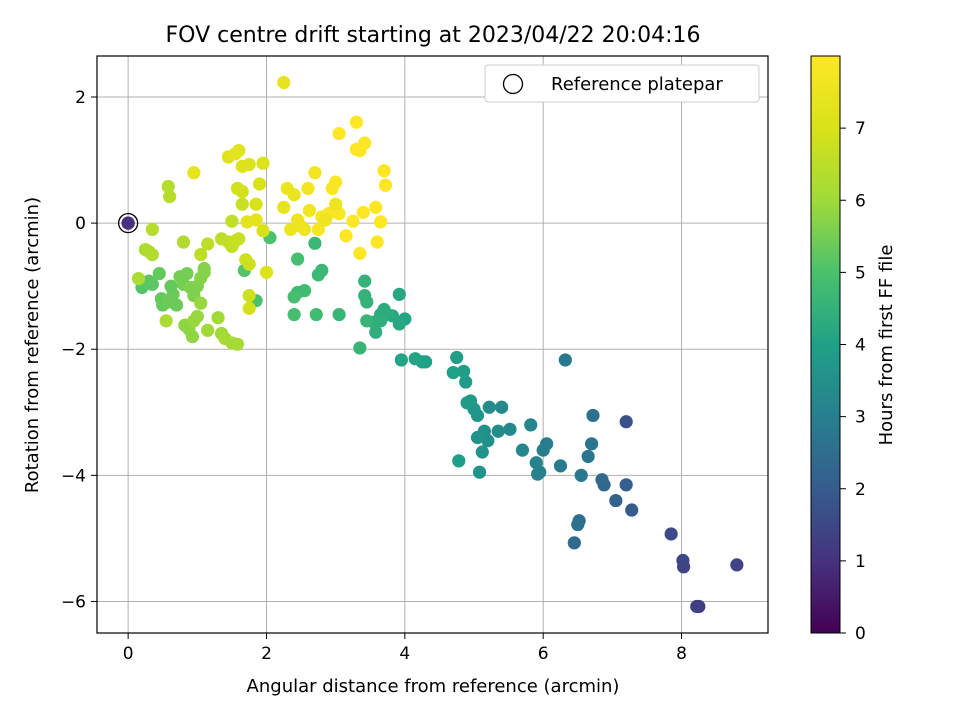 The height and width of the screenshot is (720, 960). I want to click on x-tick-label: 4, so click(404, 654).